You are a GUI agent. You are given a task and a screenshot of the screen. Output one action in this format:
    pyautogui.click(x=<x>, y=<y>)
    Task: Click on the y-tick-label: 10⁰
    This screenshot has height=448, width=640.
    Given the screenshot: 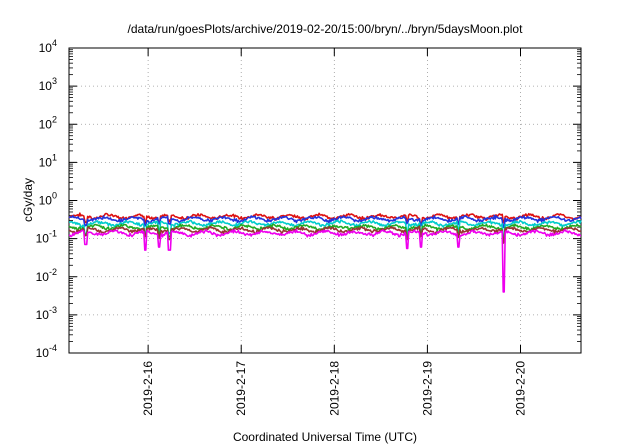 What is the action you would take?
    pyautogui.click(x=48, y=199)
    